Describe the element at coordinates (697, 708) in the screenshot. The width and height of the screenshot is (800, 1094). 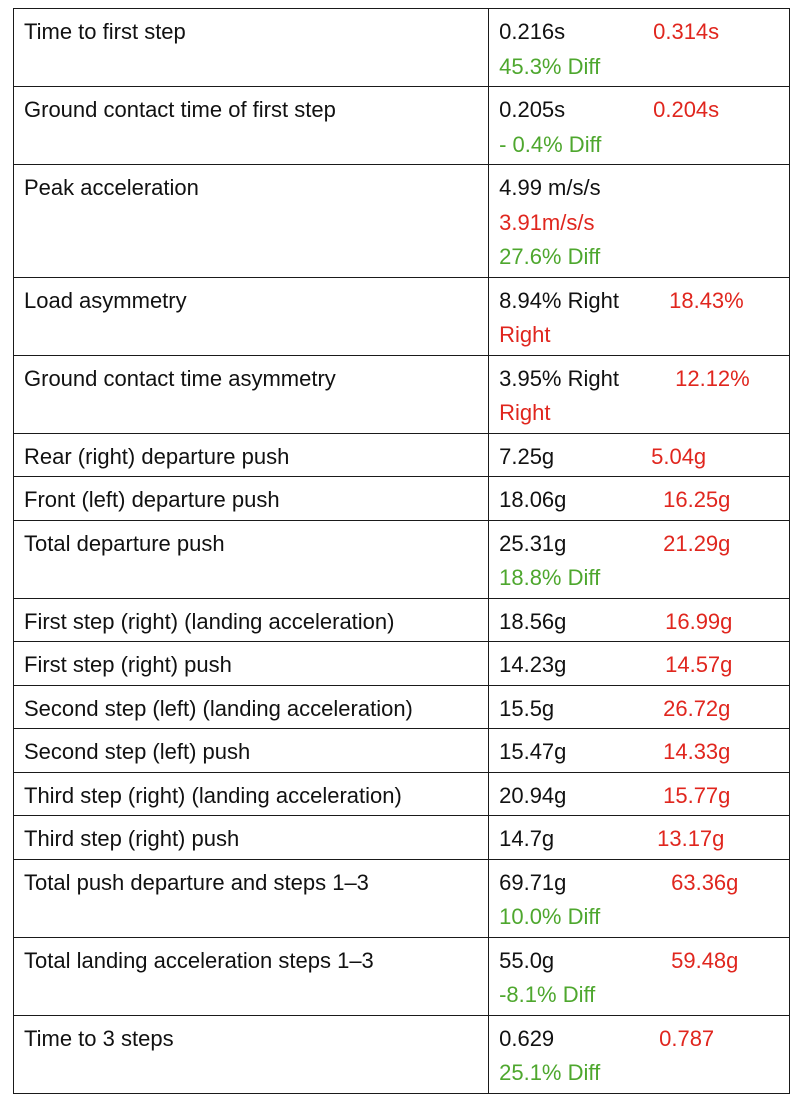
I see `value-b: 26.72g` at that location.